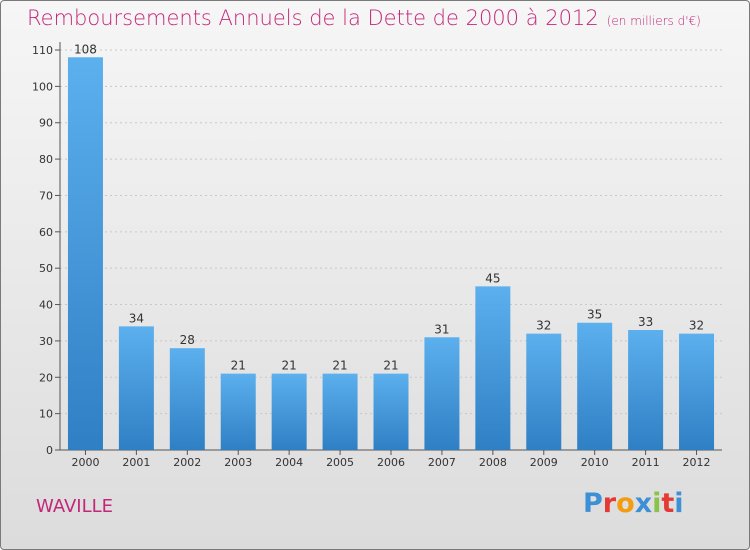 The height and width of the screenshot is (550, 750). What do you see at coordinates (49, 450) in the screenshot?
I see `y-tick-label: 0` at bounding box center [49, 450].